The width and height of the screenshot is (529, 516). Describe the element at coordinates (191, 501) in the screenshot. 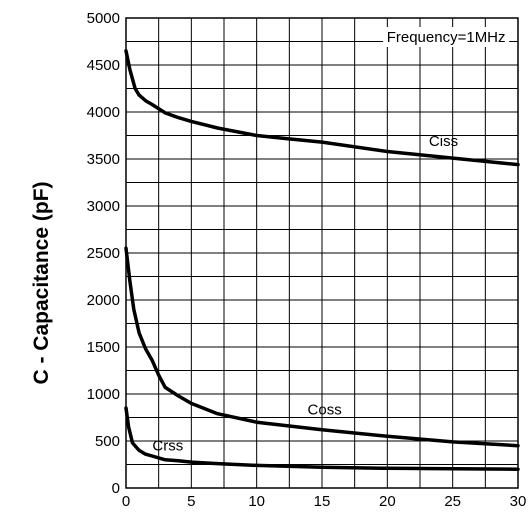

I see `x-tick-label: 5` at that location.